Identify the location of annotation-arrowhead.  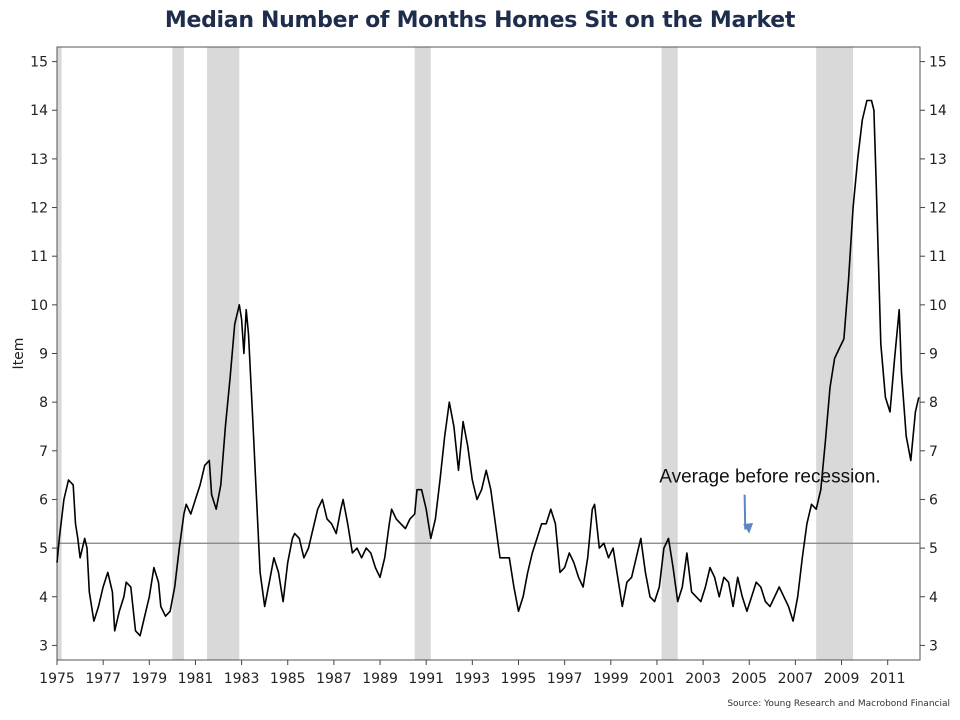
(748, 528).